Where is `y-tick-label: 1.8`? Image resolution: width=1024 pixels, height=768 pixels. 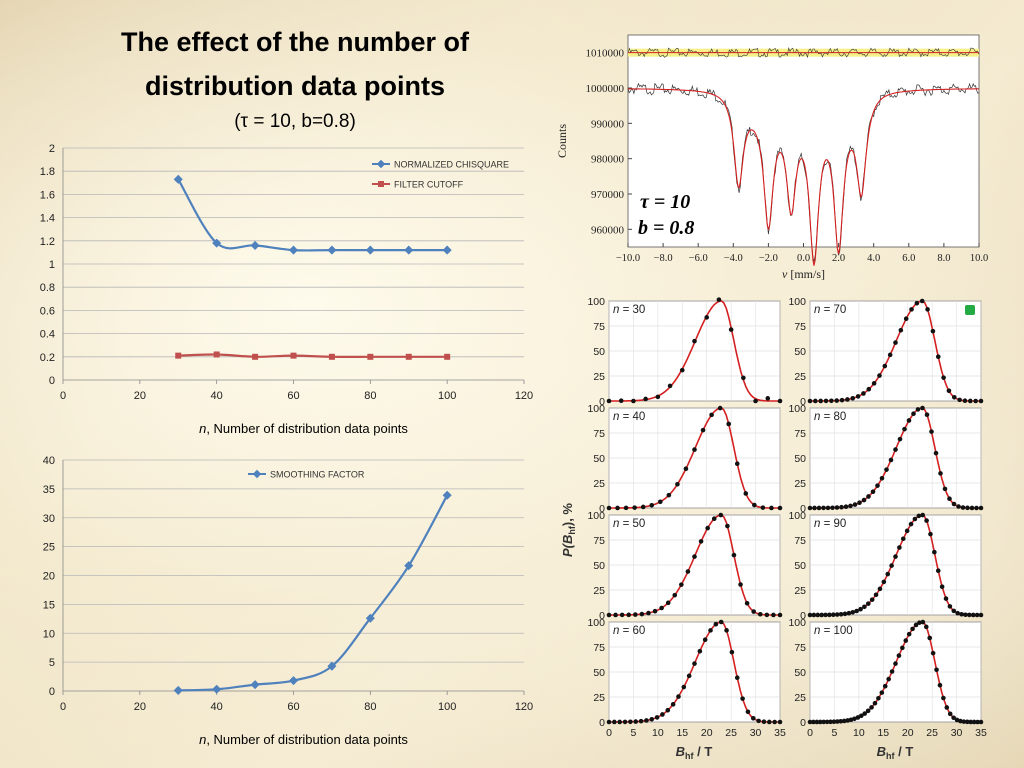
y-tick-label: 1.8 is located at coordinates (47, 172).